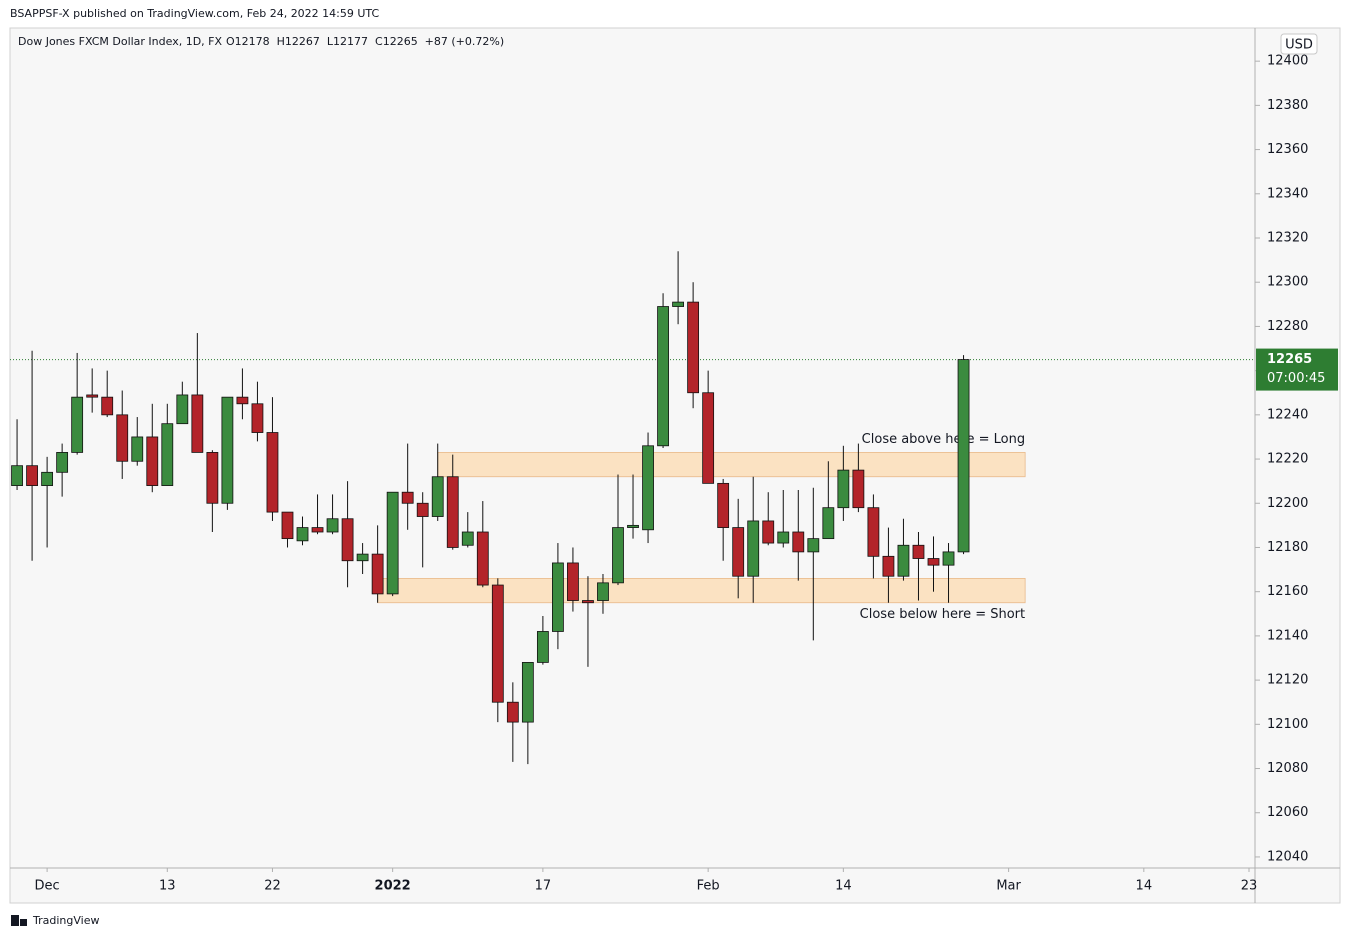 The width and height of the screenshot is (1351, 939). Describe the element at coordinates (365, 41) in the screenshot. I see `ohlc-legend: O12178 H12267 L12177 C12265 +87 (+0.72%)` at that location.